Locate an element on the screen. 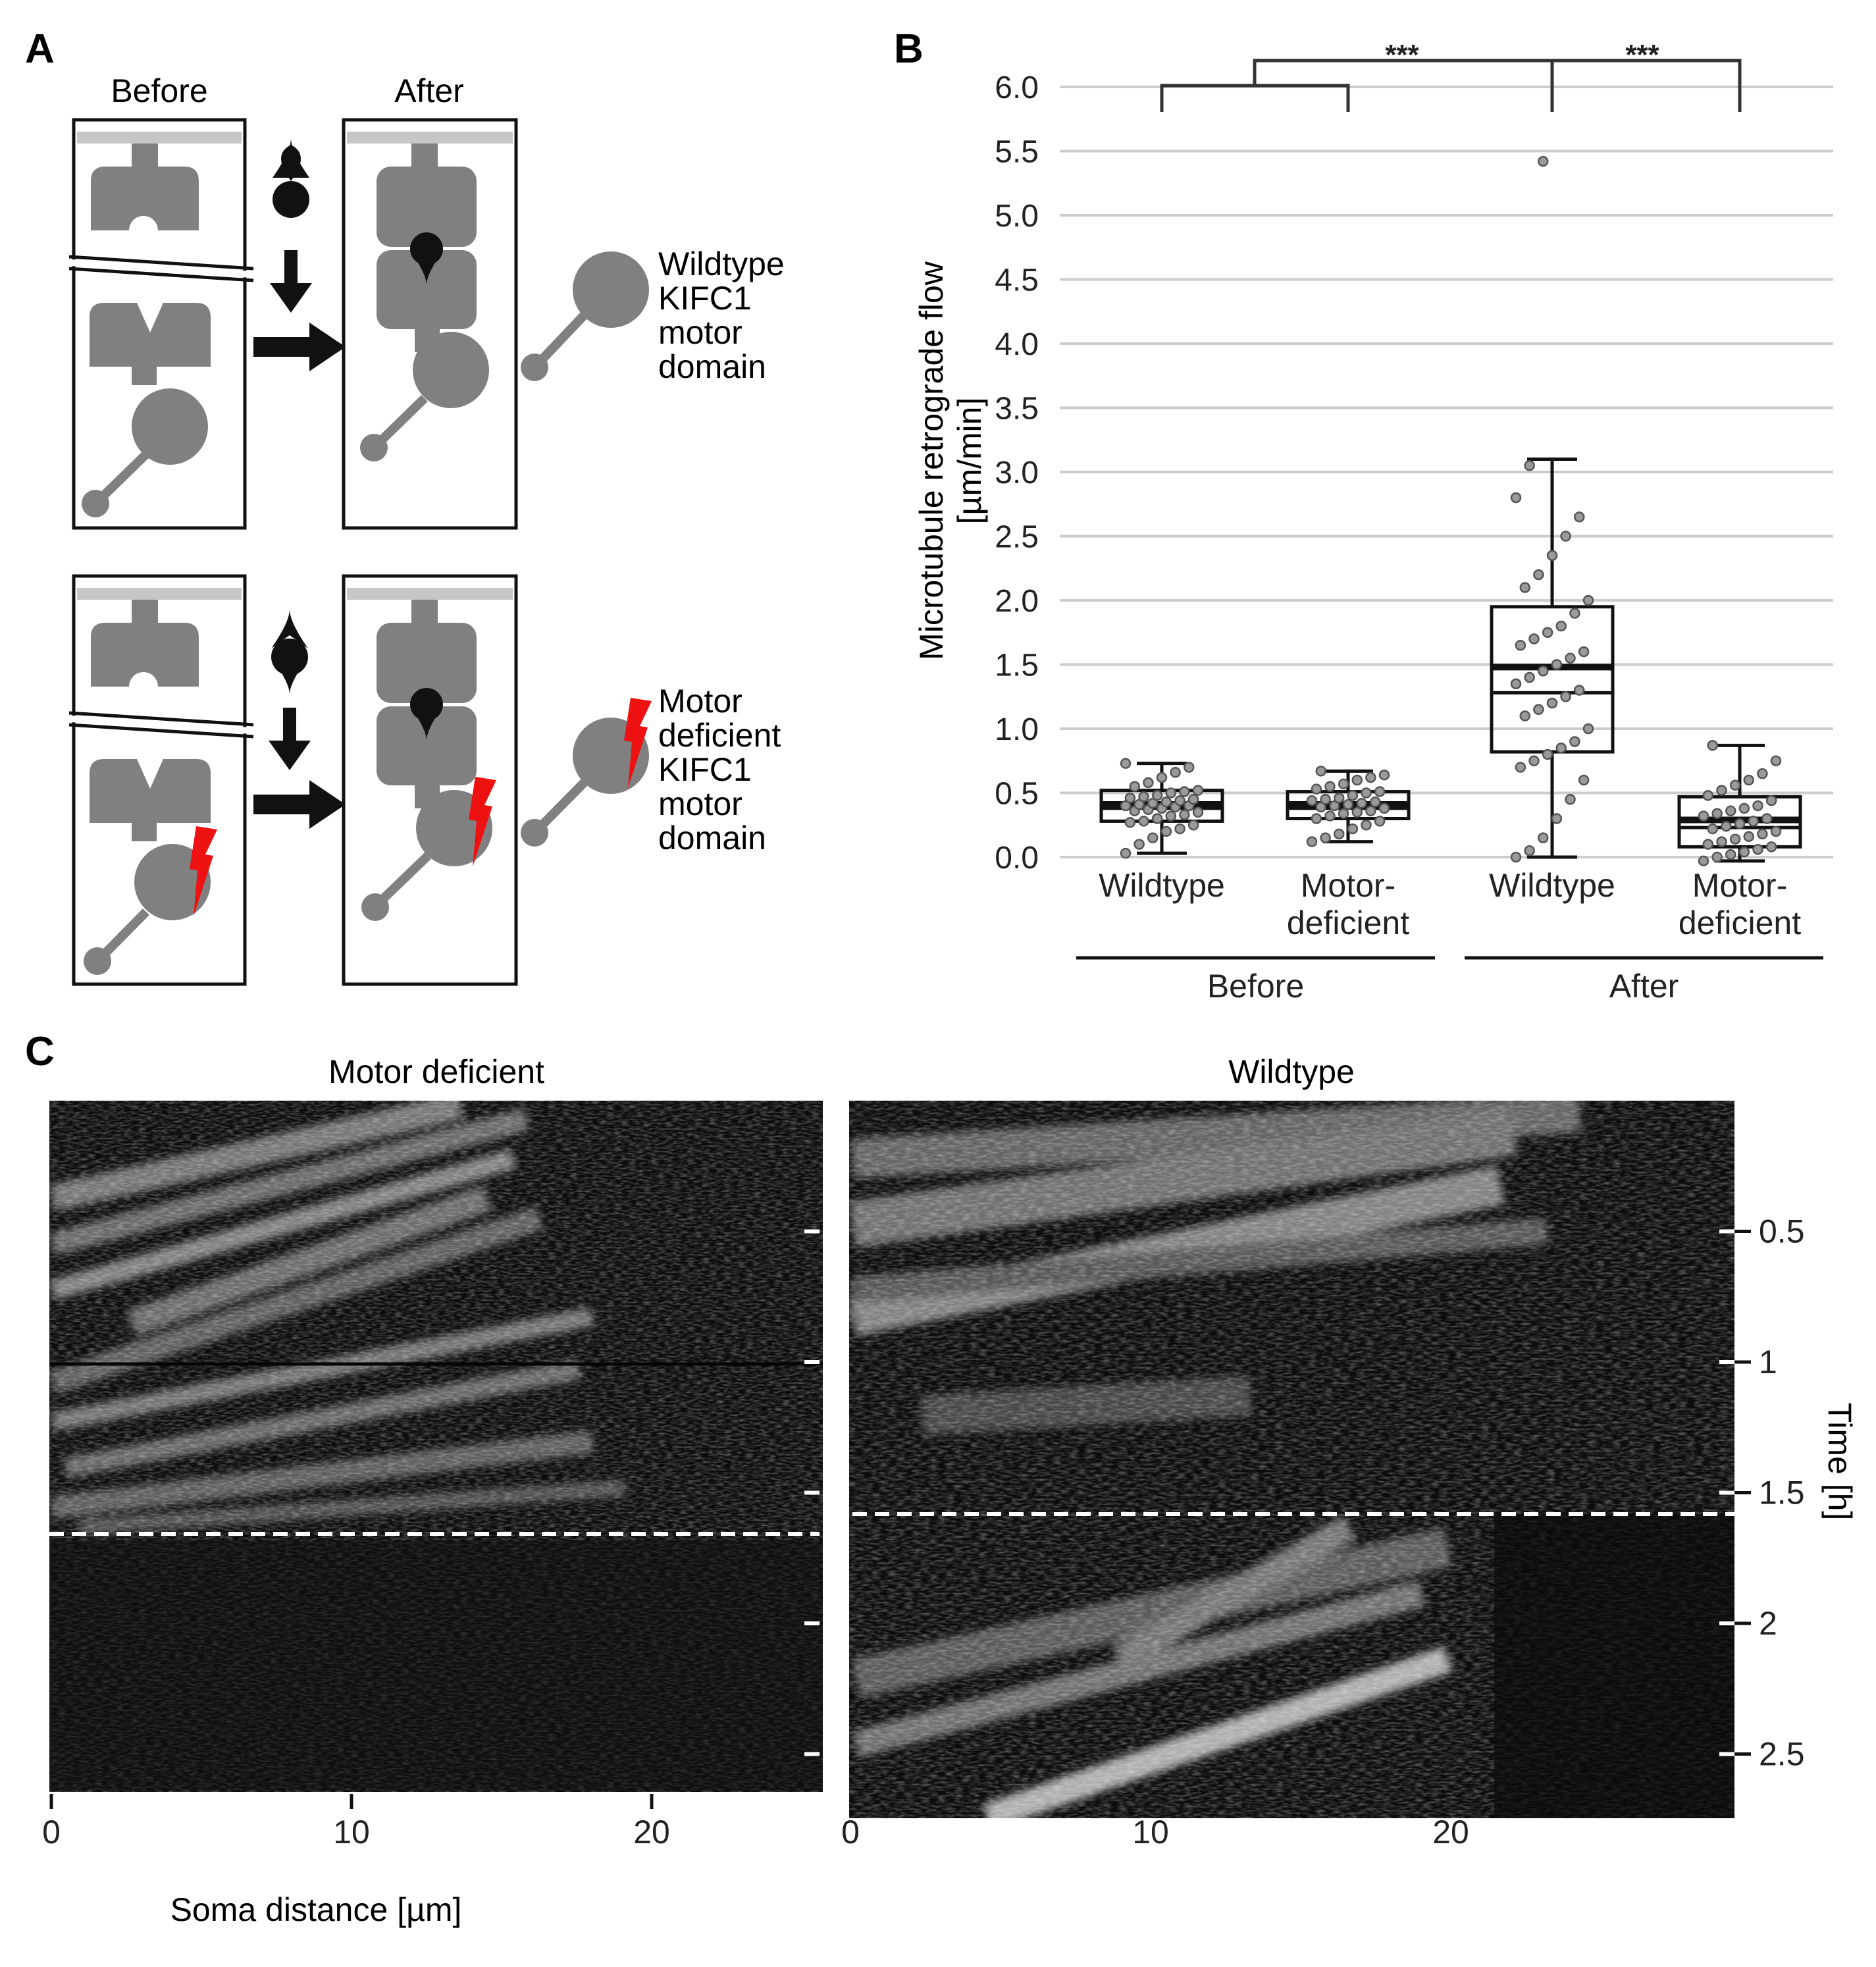 The height and width of the screenshot is (1967, 1876). y-tick-label: 0.0 is located at coordinates (1017, 858).